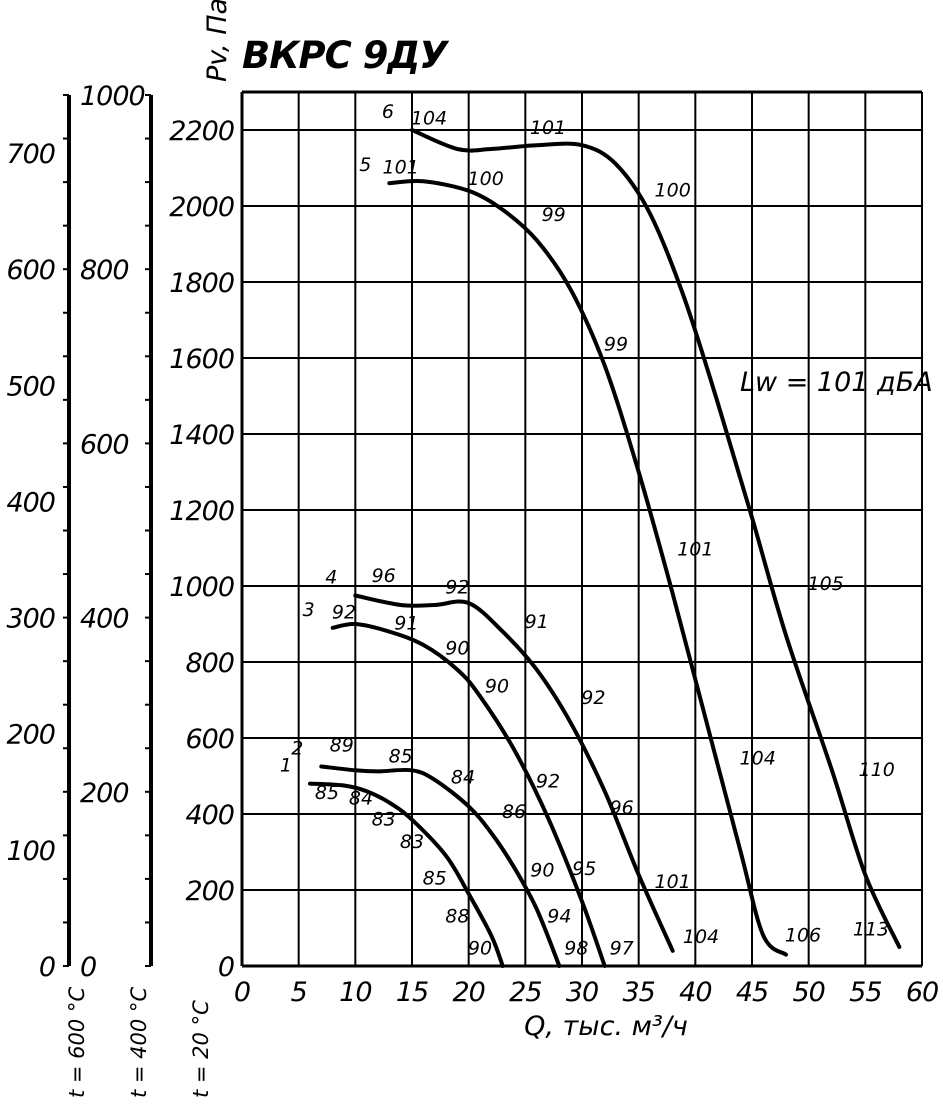 Image resolution: width=943 pixels, height=1104 pixels. What do you see at coordinates (201, 283) in the screenshot?
I see `y-tick-label: 1800` at bounding box center [201, 283].